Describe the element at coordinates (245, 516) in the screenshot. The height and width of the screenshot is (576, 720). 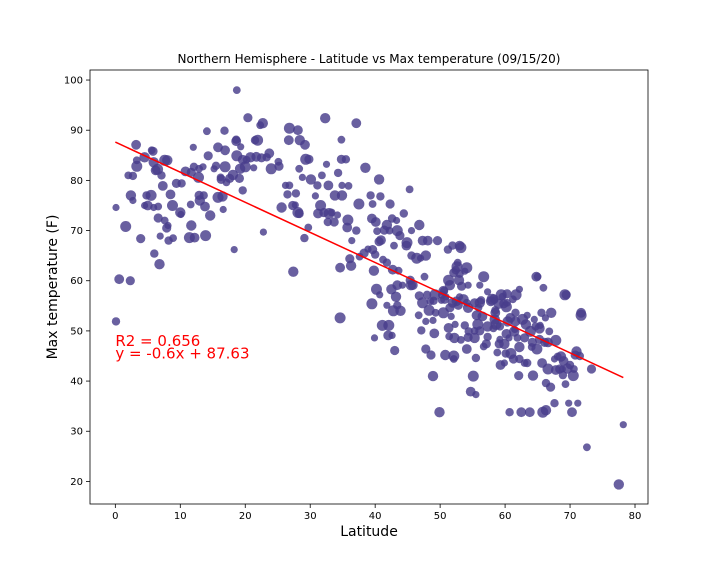
I see `x-tick-label: 20` at that location.